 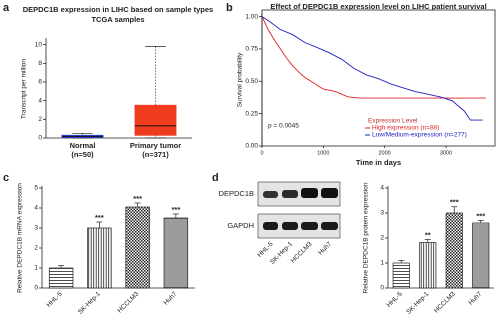 I want to click on y-tick-label: 0.25, so click(x=251, y=113).